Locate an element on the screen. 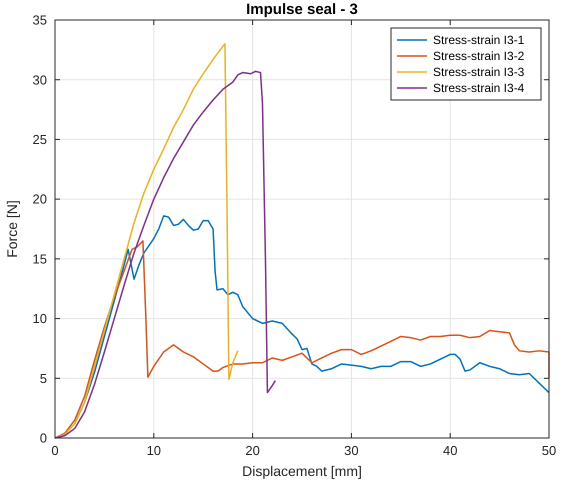 Image resolution: width=587 pixels, height=493 pixels. y-tick-label: 5 is located at coordinates (43, 378).